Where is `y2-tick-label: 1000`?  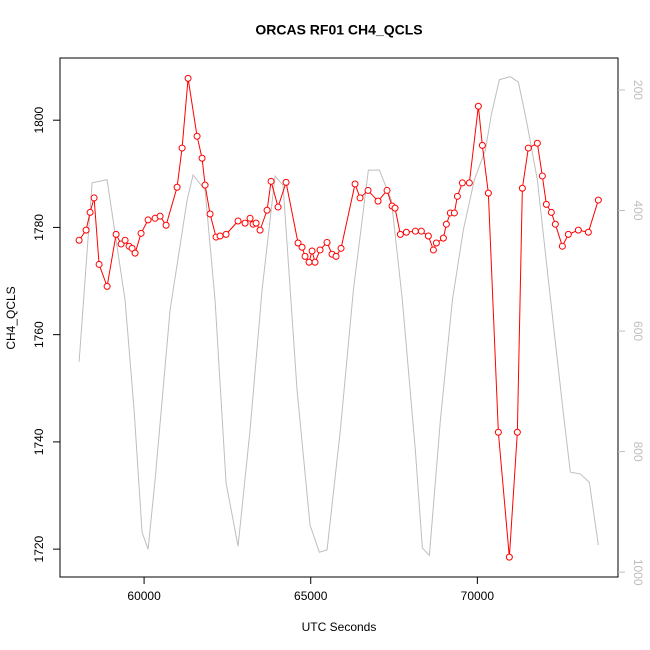
y2-tick-label: 1000 is located at coordinates (638, 572).